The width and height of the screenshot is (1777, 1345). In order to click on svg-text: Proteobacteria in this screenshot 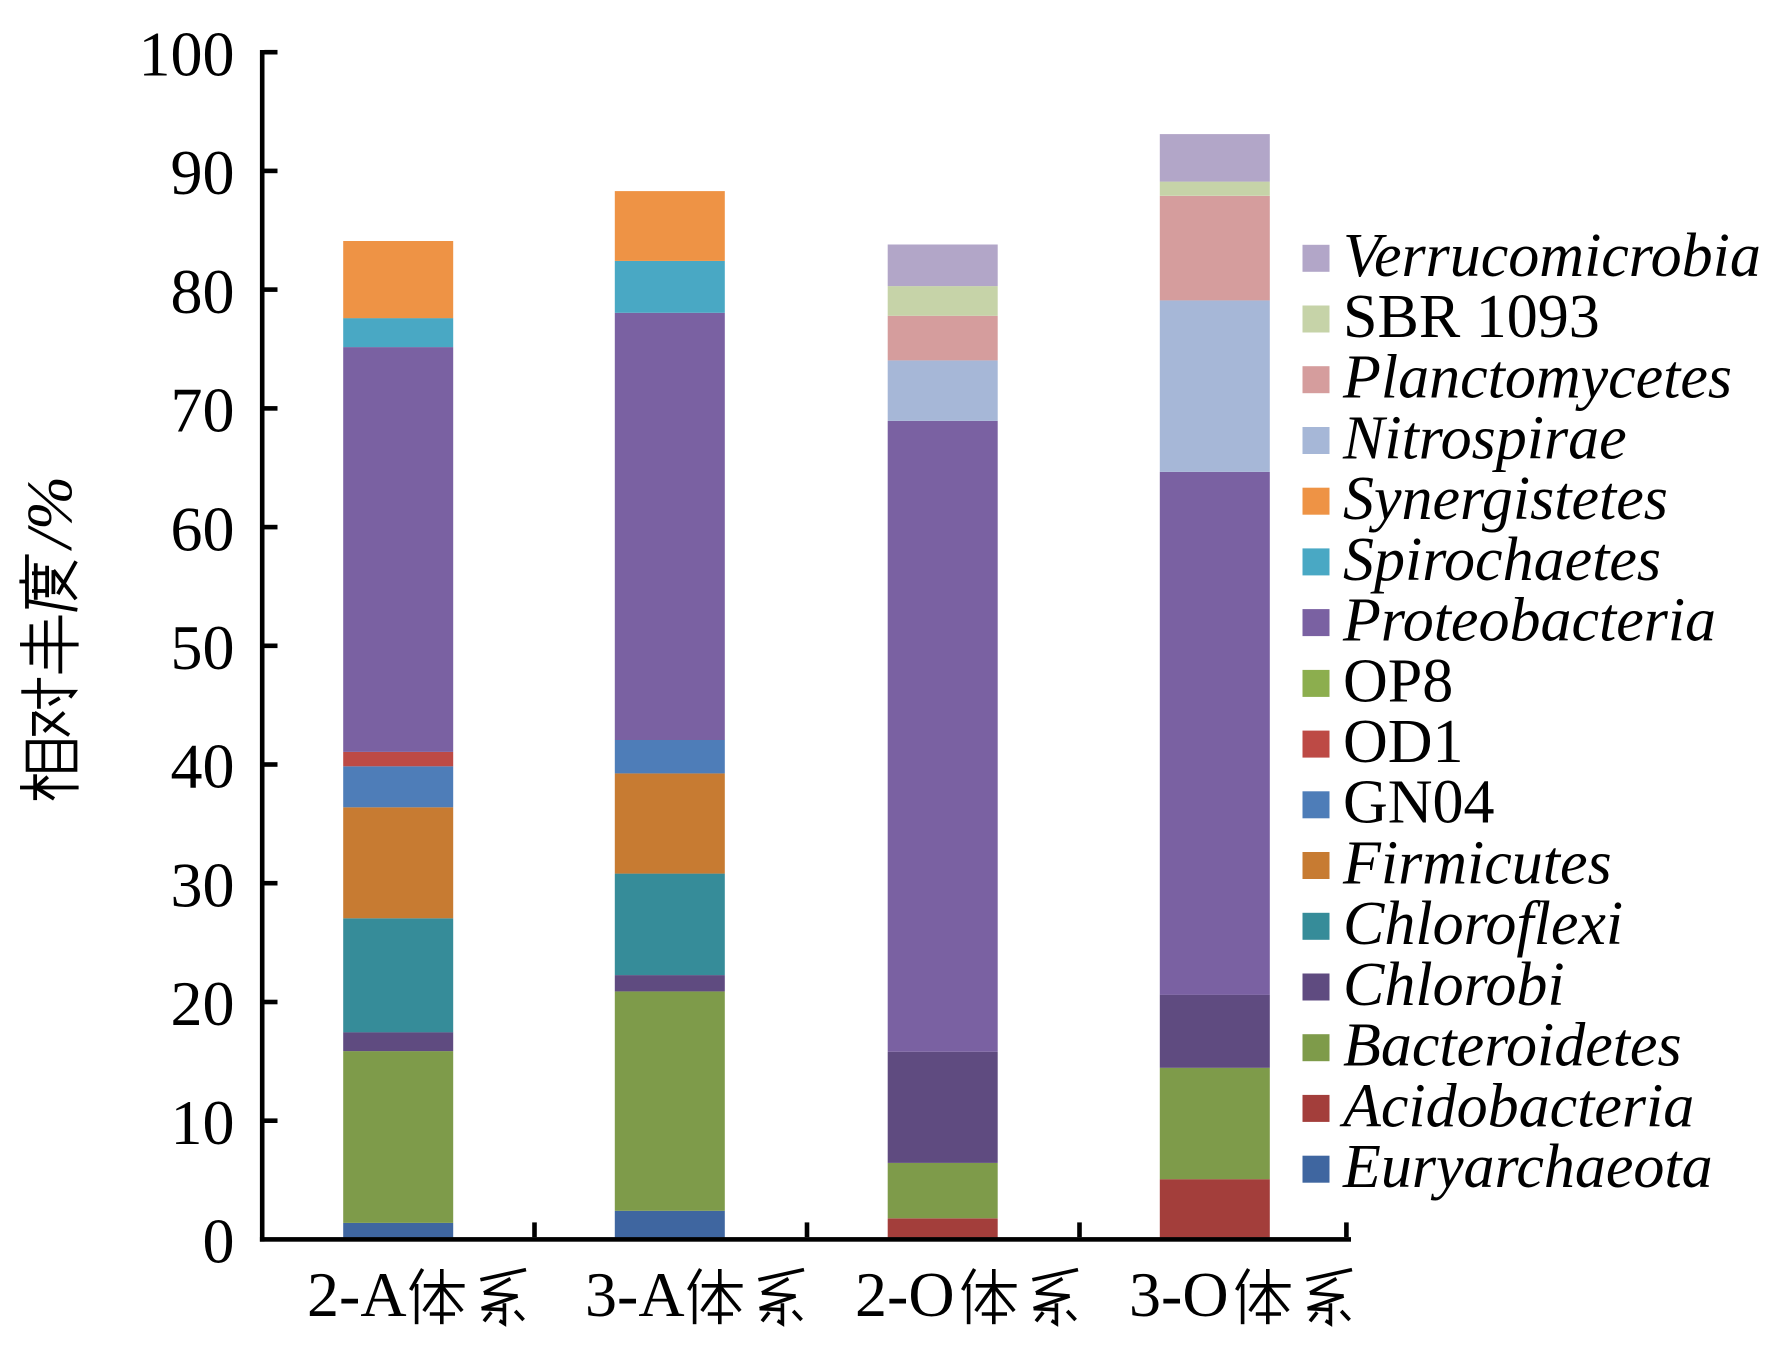, I will do `click(1529, 621)`.